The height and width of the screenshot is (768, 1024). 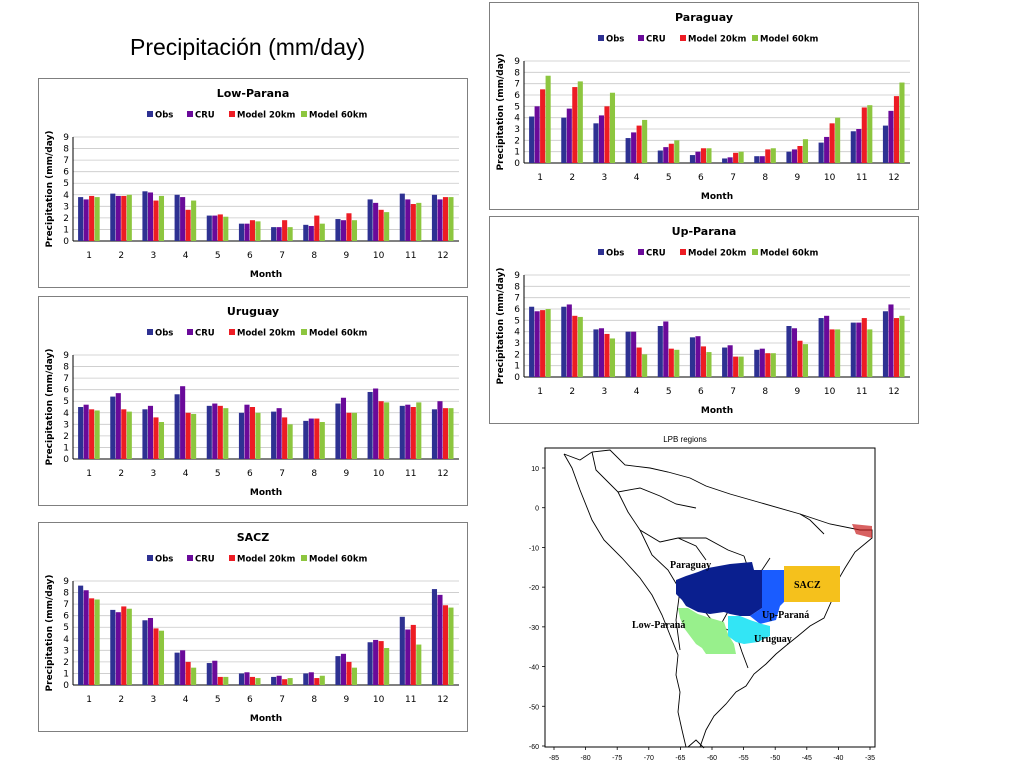 What do you see at coordinates (765, 178) in the screenshot?
I see `x-tick-label: 8` at bounding box center [765, 178].